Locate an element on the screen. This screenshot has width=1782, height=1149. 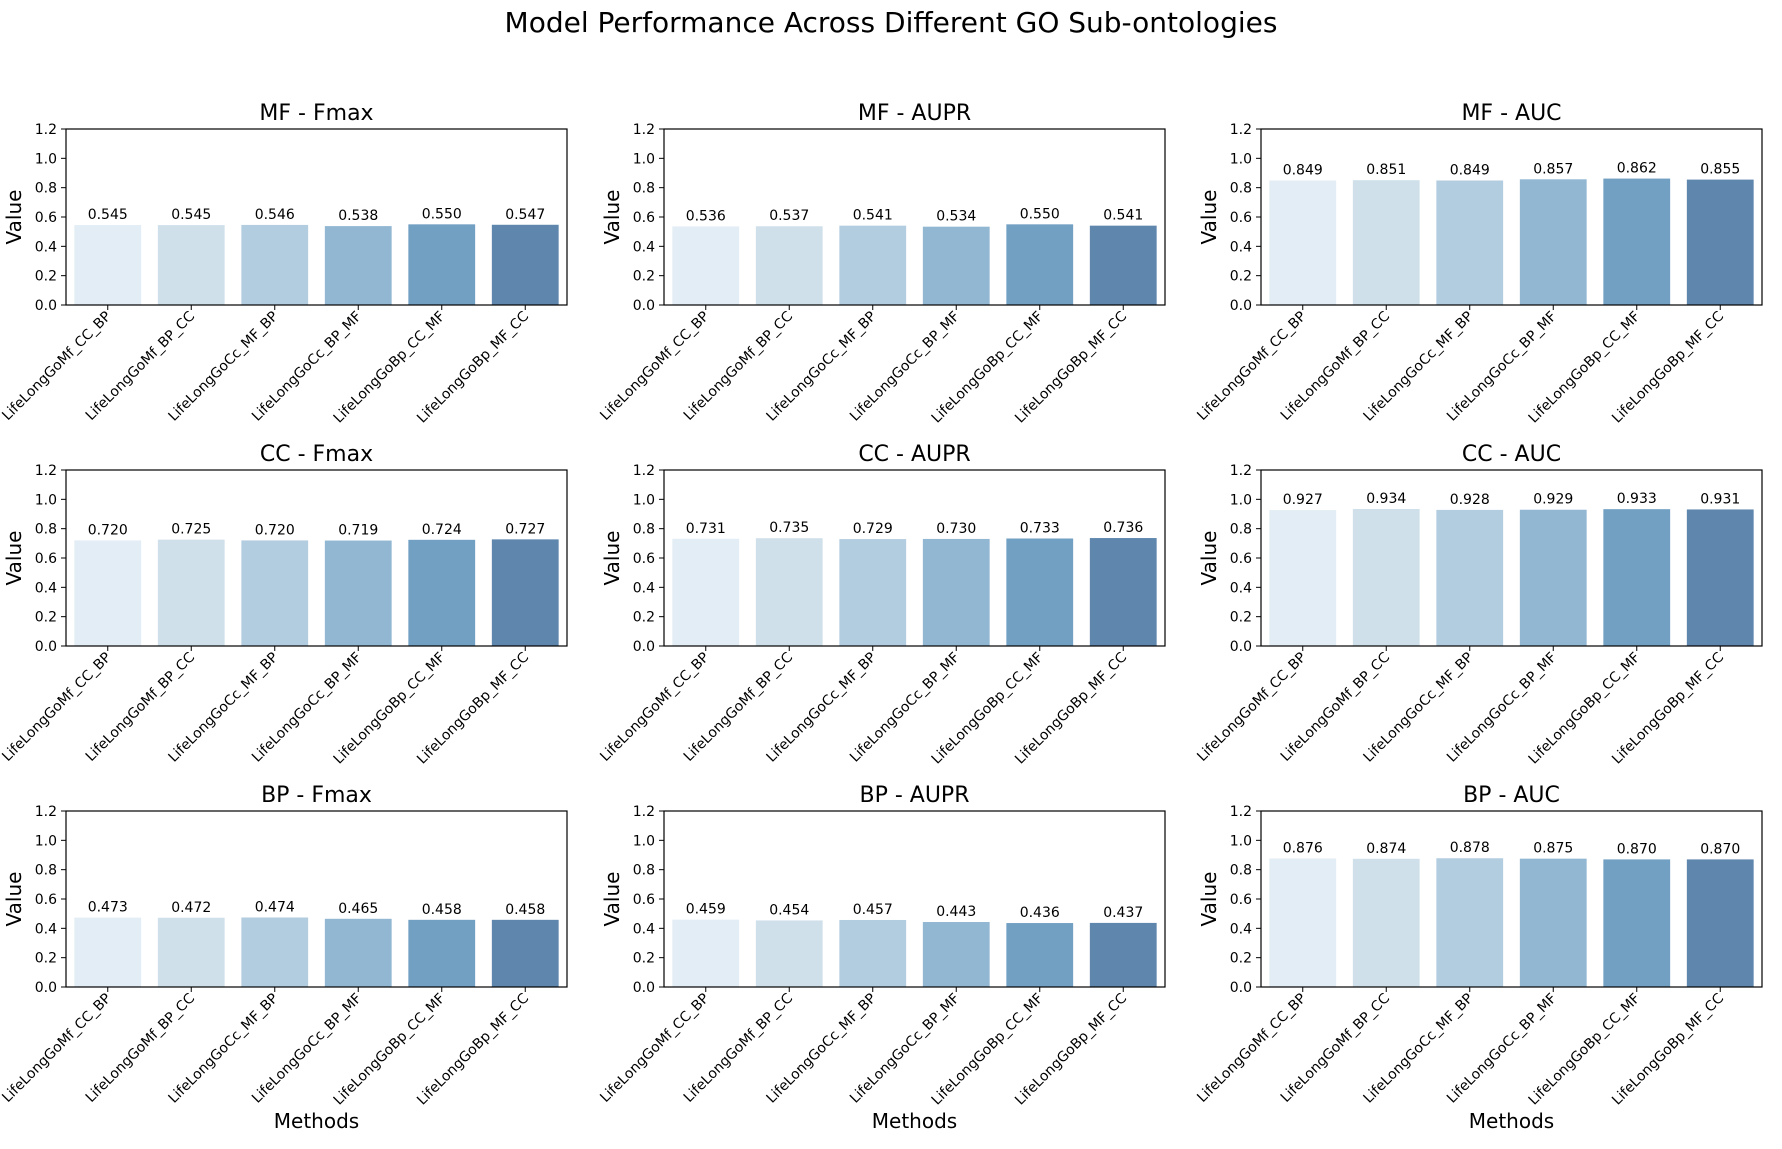
bar-value-label: 0.720 is located at coordinates (275, 530).